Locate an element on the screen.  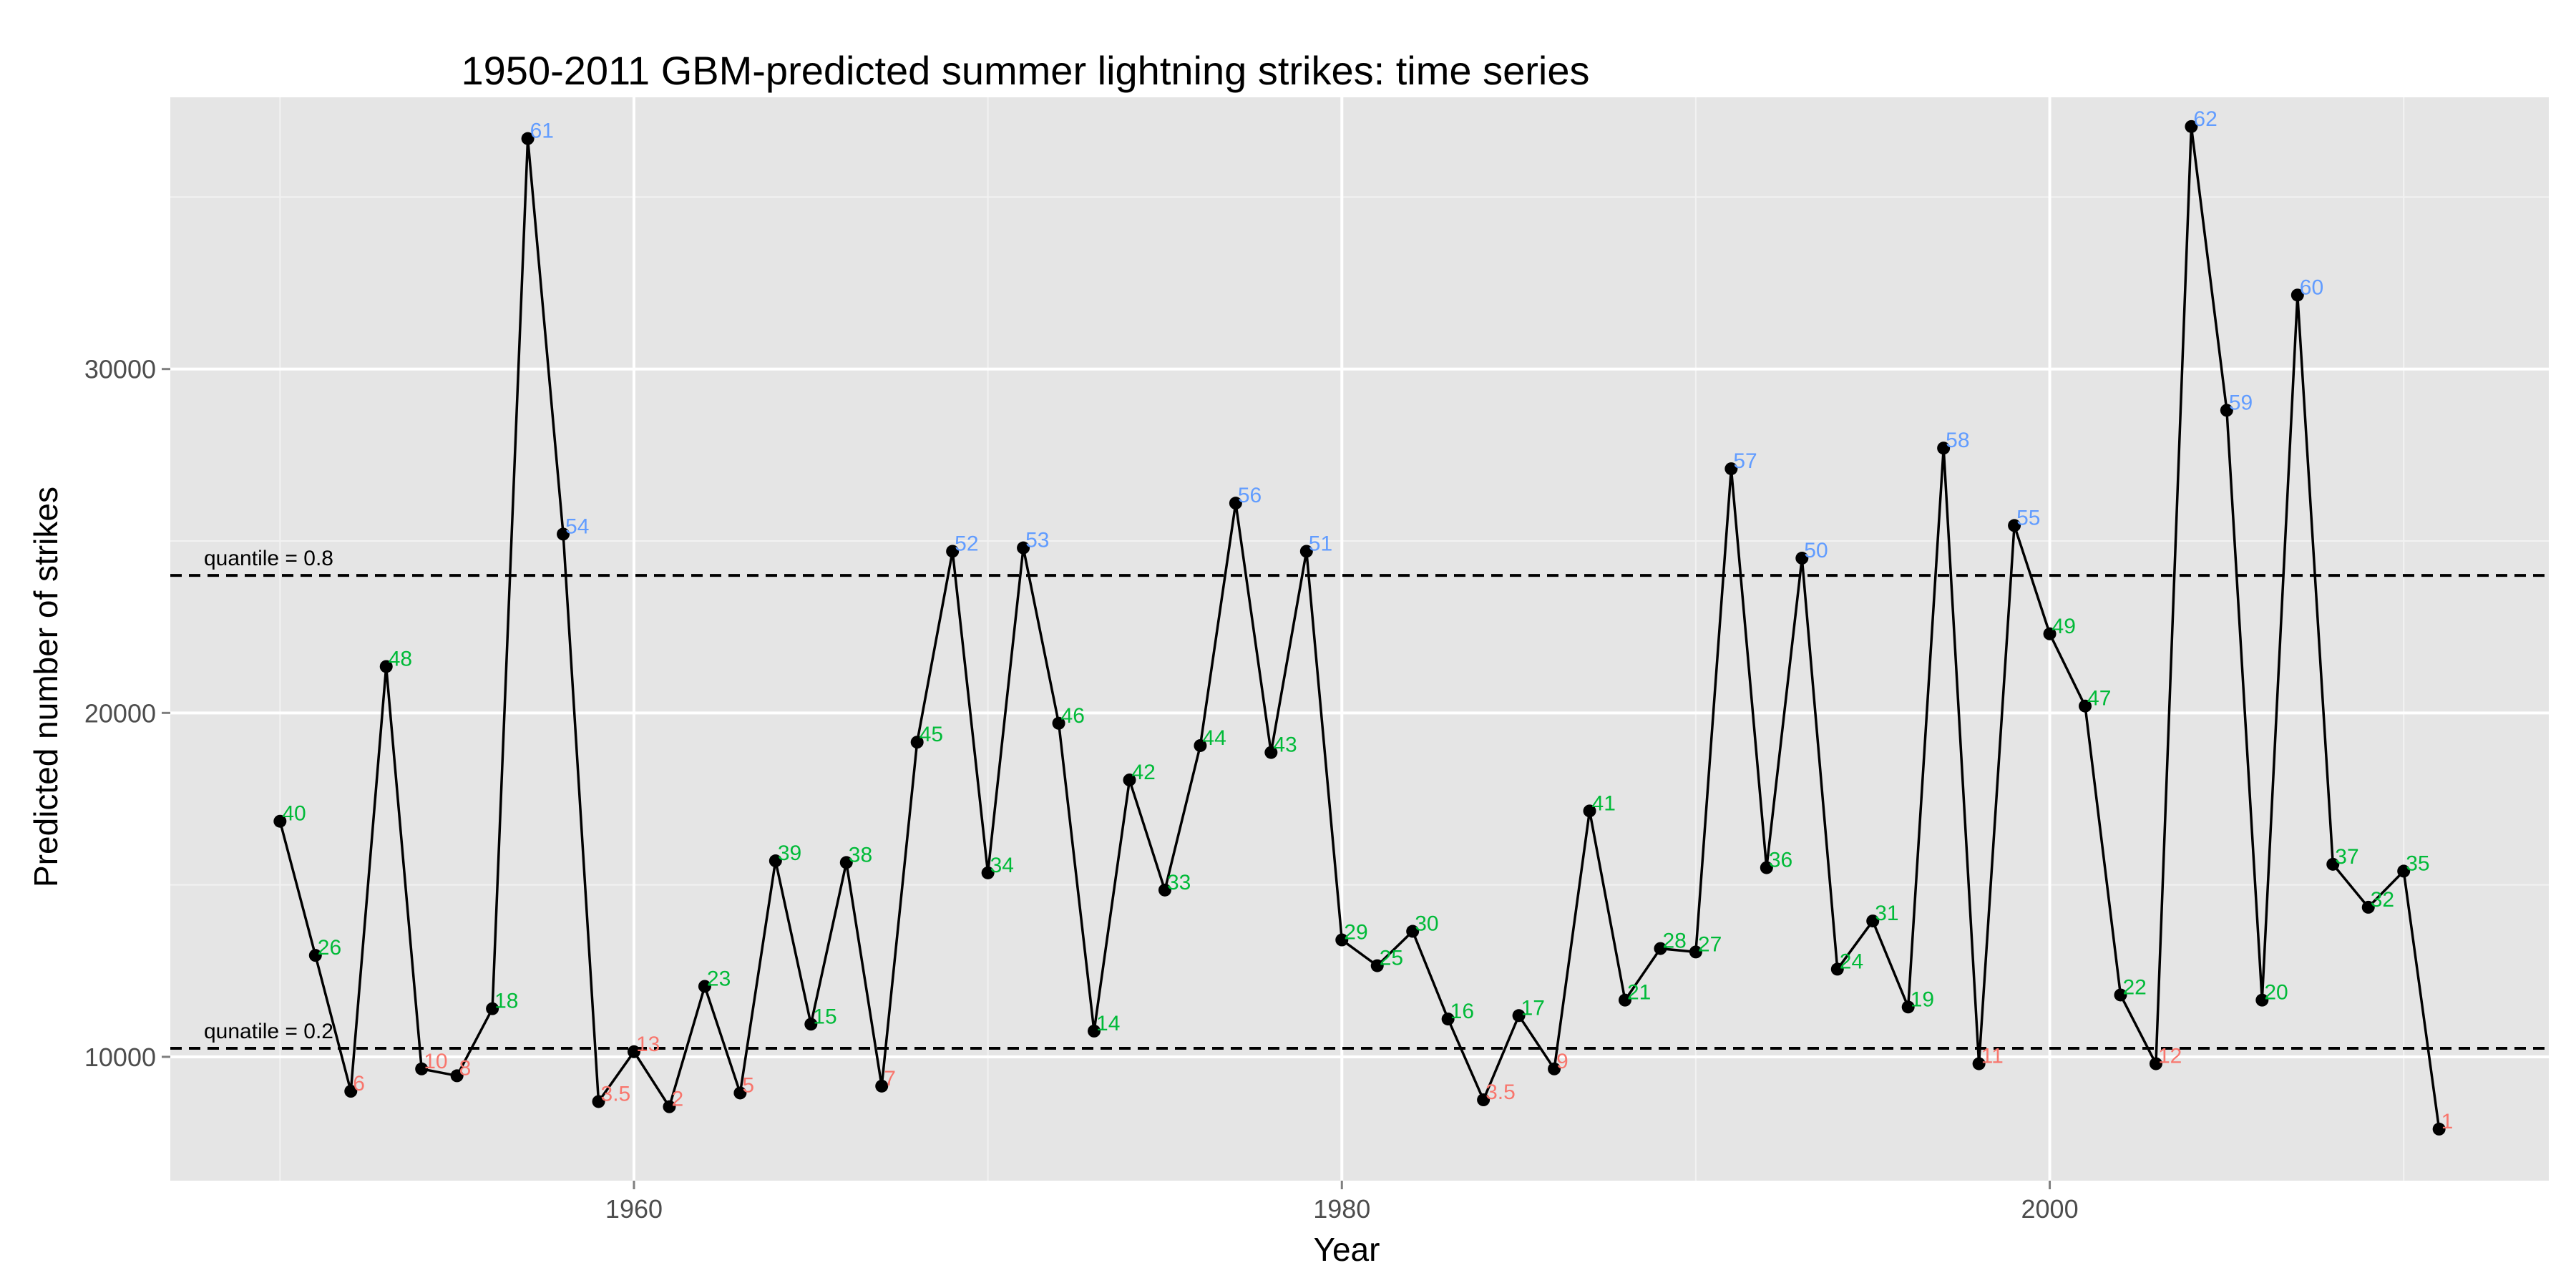
data-label: 53 is located at coordinates (1037, 540).